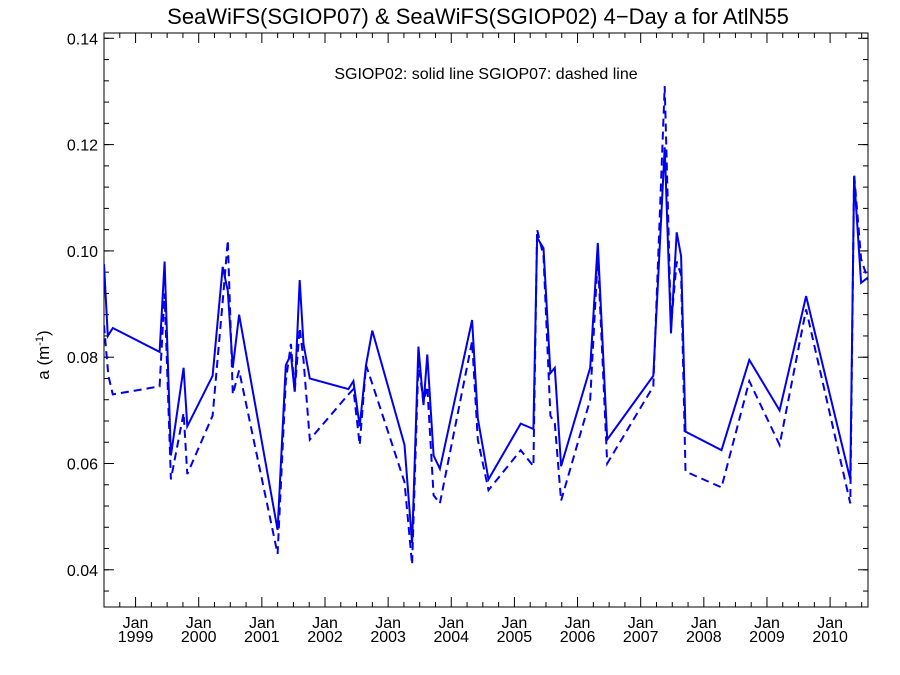 The image size is (900, 675). What do you see at coordinates (830, 637) in the screenshot?
I see `x-tick-year-label: 2010` at bounding box center [830, 637].